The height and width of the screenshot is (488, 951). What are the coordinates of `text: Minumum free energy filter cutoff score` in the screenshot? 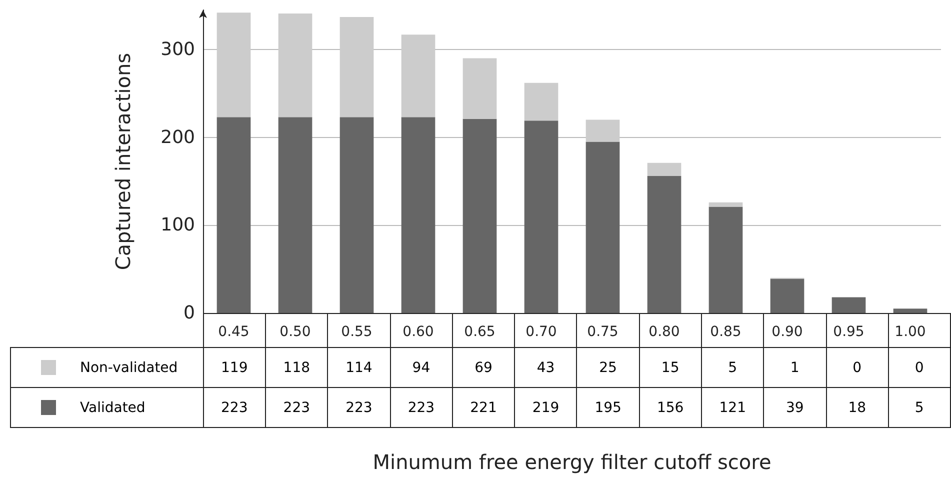 It's located at (572, 462).